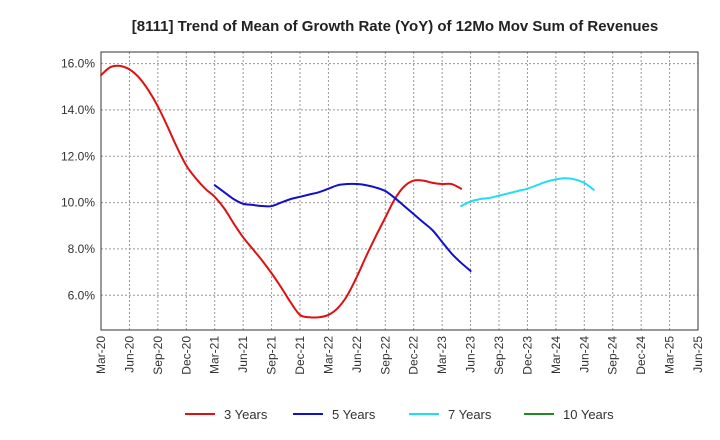 This screenshot has height=440, width=720. What do you see at coordinates (82, 295) in the screenshot?
I see `y-tick-label: 6.0%` at bounding box center [82, 295].